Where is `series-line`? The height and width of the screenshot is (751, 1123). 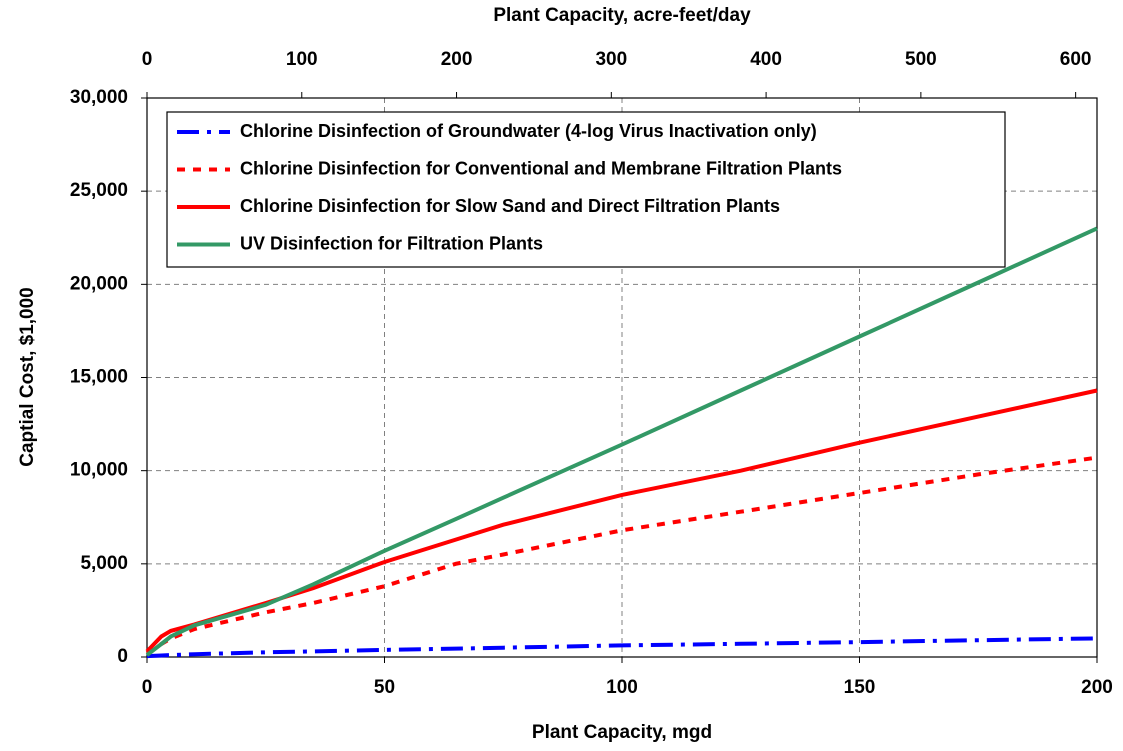
series-line is located at coordinates (622, 647).